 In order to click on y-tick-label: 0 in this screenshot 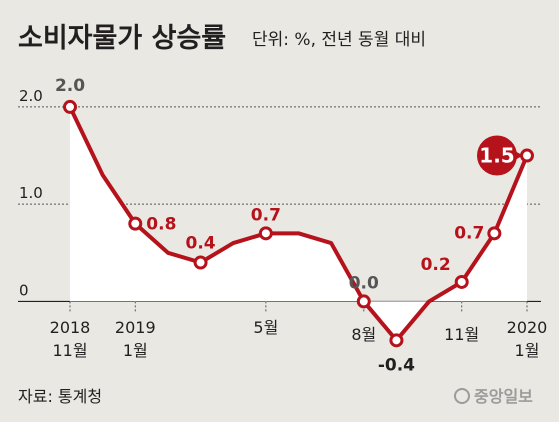, I will do `click(24, 290)`.